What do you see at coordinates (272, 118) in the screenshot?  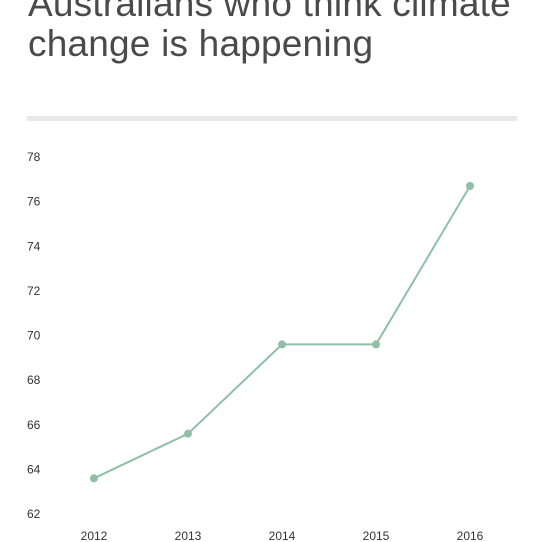 I see `title-divider` at bounding box center [272, 118].